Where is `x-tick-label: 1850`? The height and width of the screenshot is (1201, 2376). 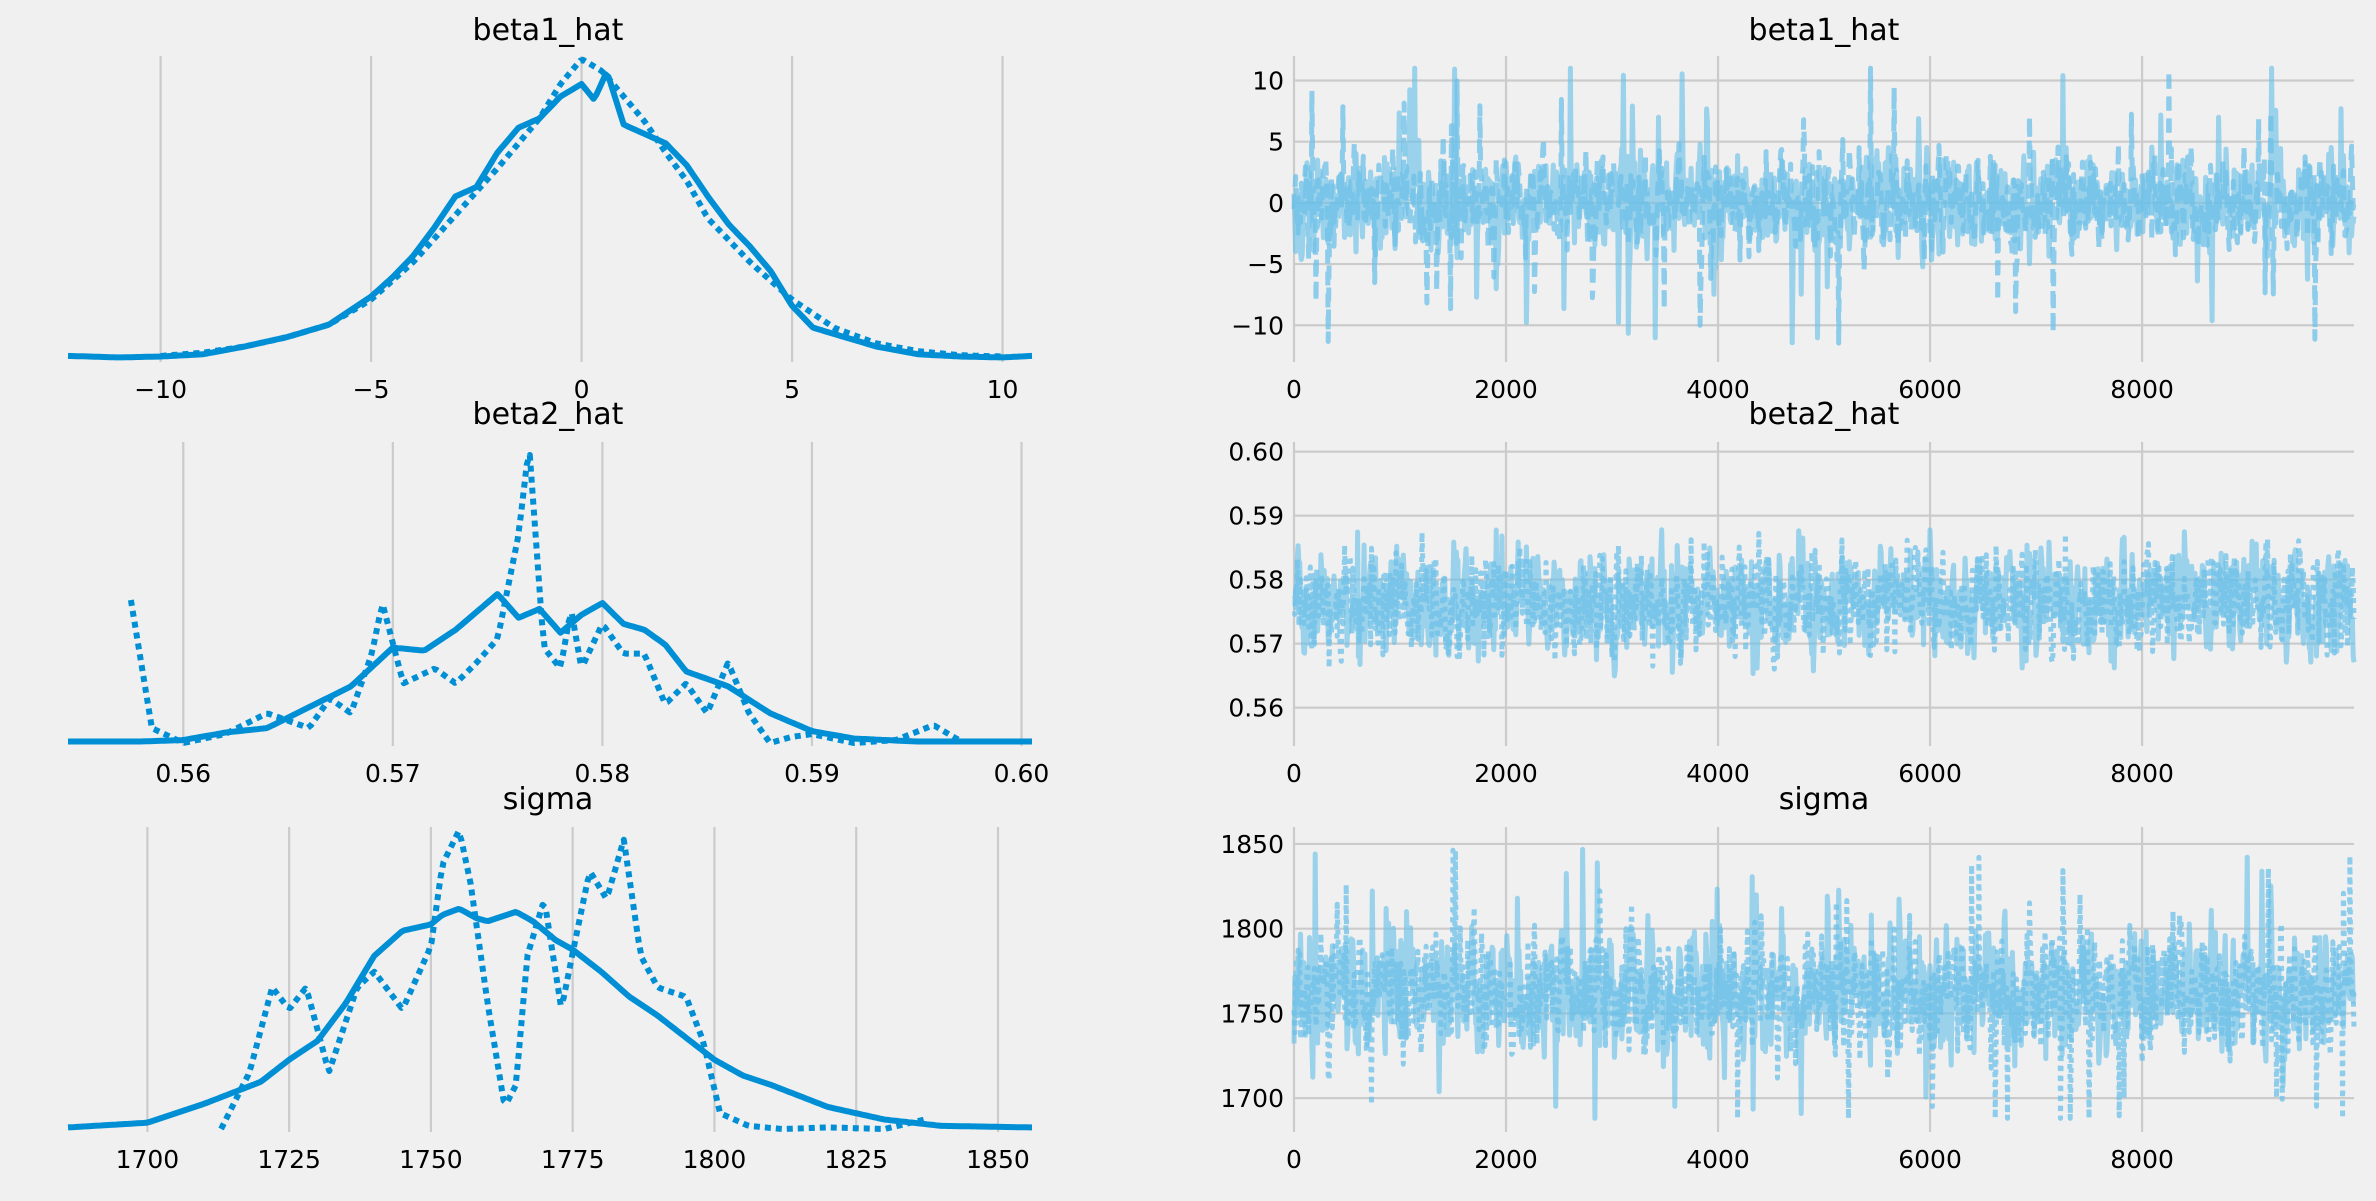 x-tick-label: 1850 is located at coordinates (998, 1159).